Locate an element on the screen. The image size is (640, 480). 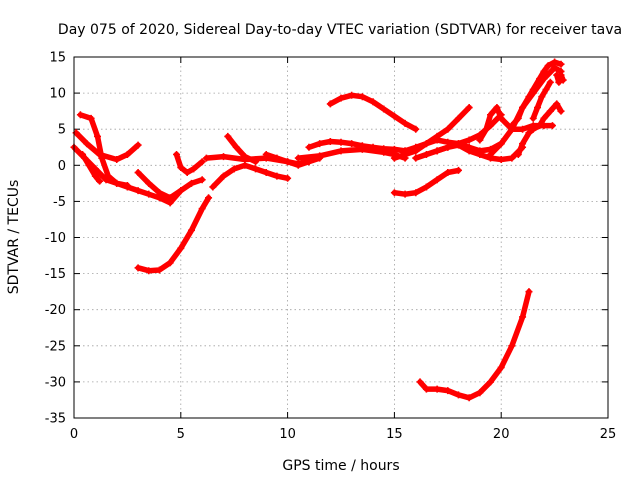
y-tick-label: -35 is located at coordinates (55, 419).